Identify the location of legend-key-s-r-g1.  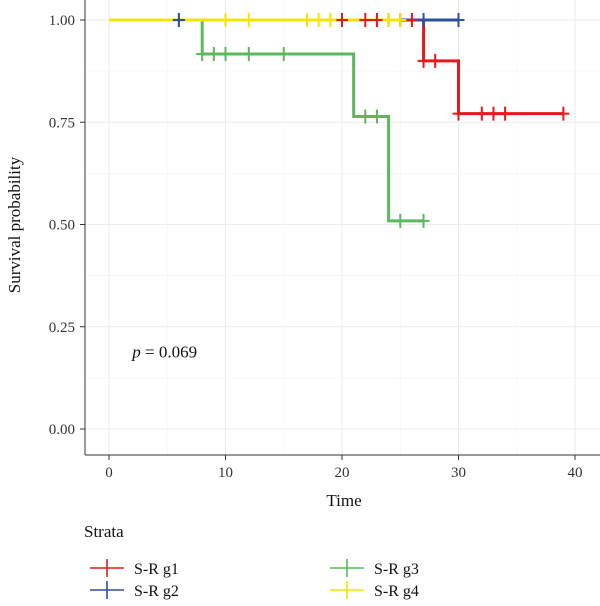
(107, 568).